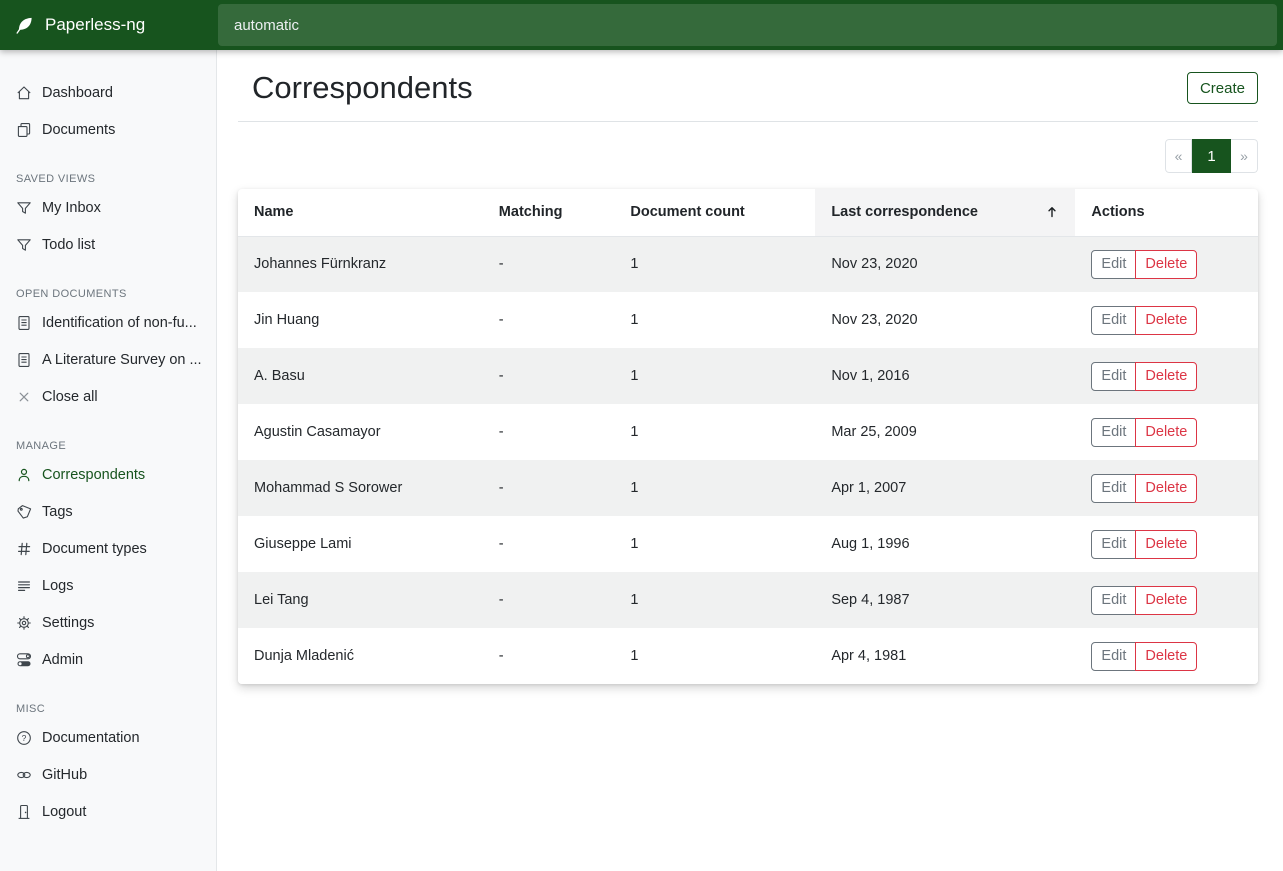 The image size is (1283, 871). I want to click on sidebar-item-github: GitHub, so click(108, 774).